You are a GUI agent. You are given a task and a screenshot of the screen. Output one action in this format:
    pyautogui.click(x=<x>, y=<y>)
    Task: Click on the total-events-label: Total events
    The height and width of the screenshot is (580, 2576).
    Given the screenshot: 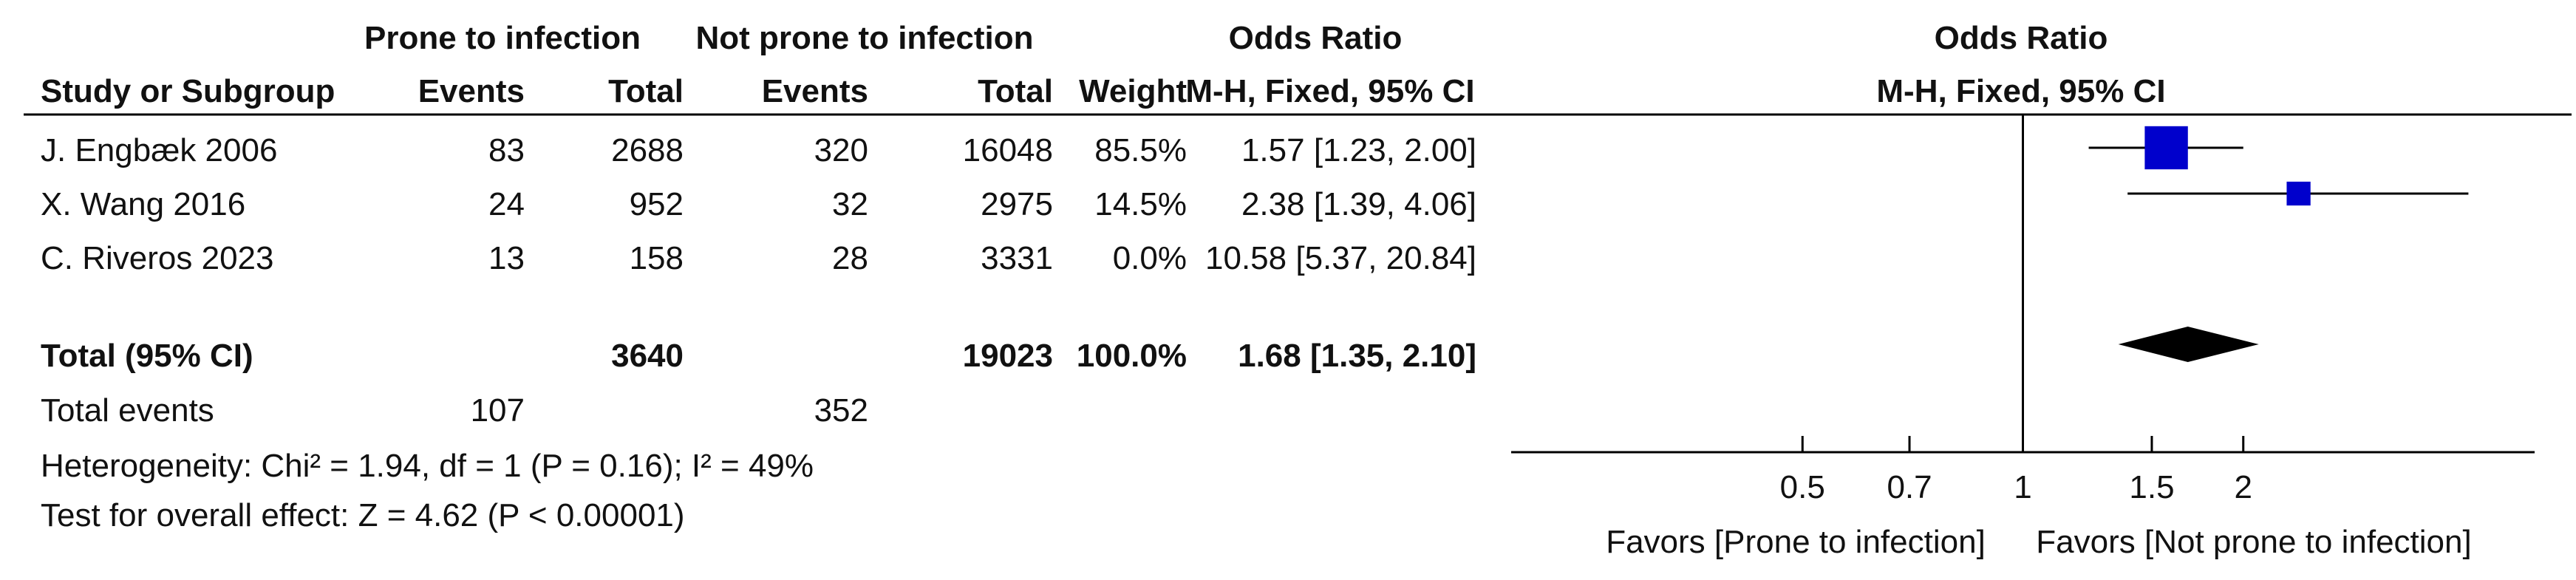 What is the action you would take?
    pyautogui.click(x=127, y=410)
    